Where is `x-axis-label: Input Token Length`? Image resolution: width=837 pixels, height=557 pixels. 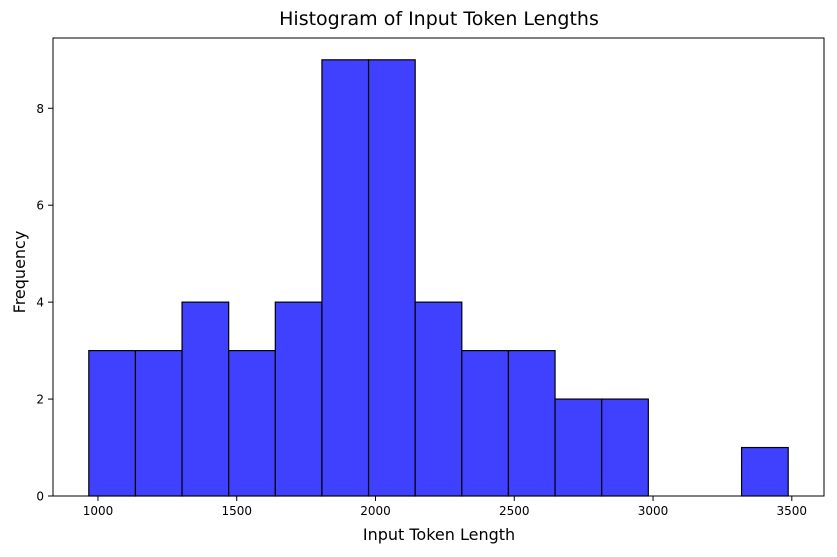 x-axis-label: Input Token Length is located at coordinates (439, 534).